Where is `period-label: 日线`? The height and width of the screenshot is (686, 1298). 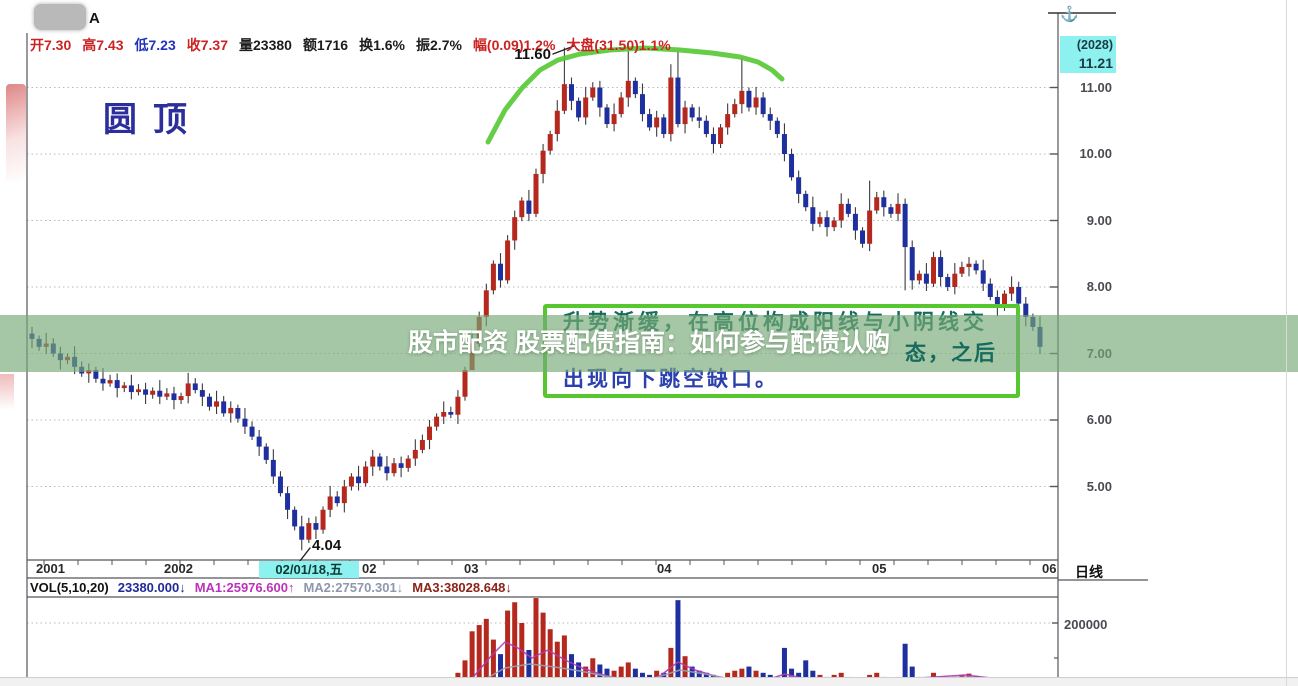 period-label: 日线 is located at coordinates (1089, 572).